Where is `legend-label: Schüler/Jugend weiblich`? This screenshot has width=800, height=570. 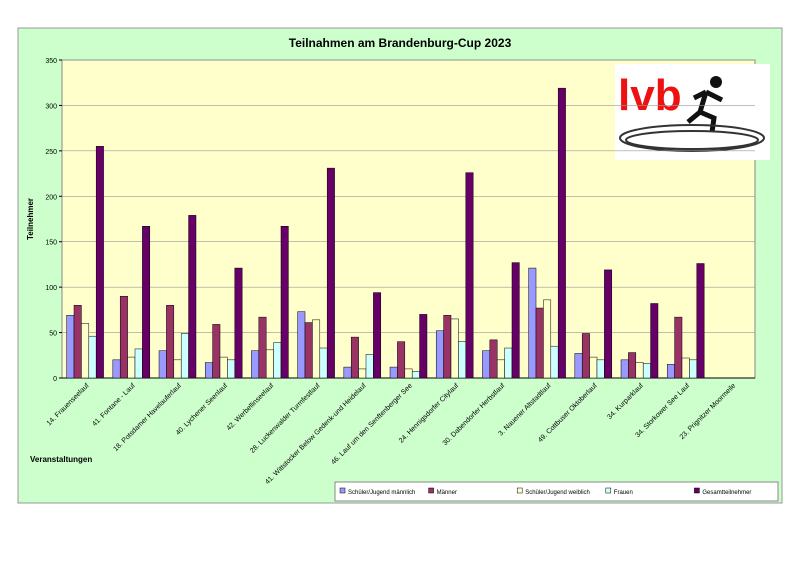
legend-label: Schüler/Jugend weiblich is located at coordinates (557, 493).